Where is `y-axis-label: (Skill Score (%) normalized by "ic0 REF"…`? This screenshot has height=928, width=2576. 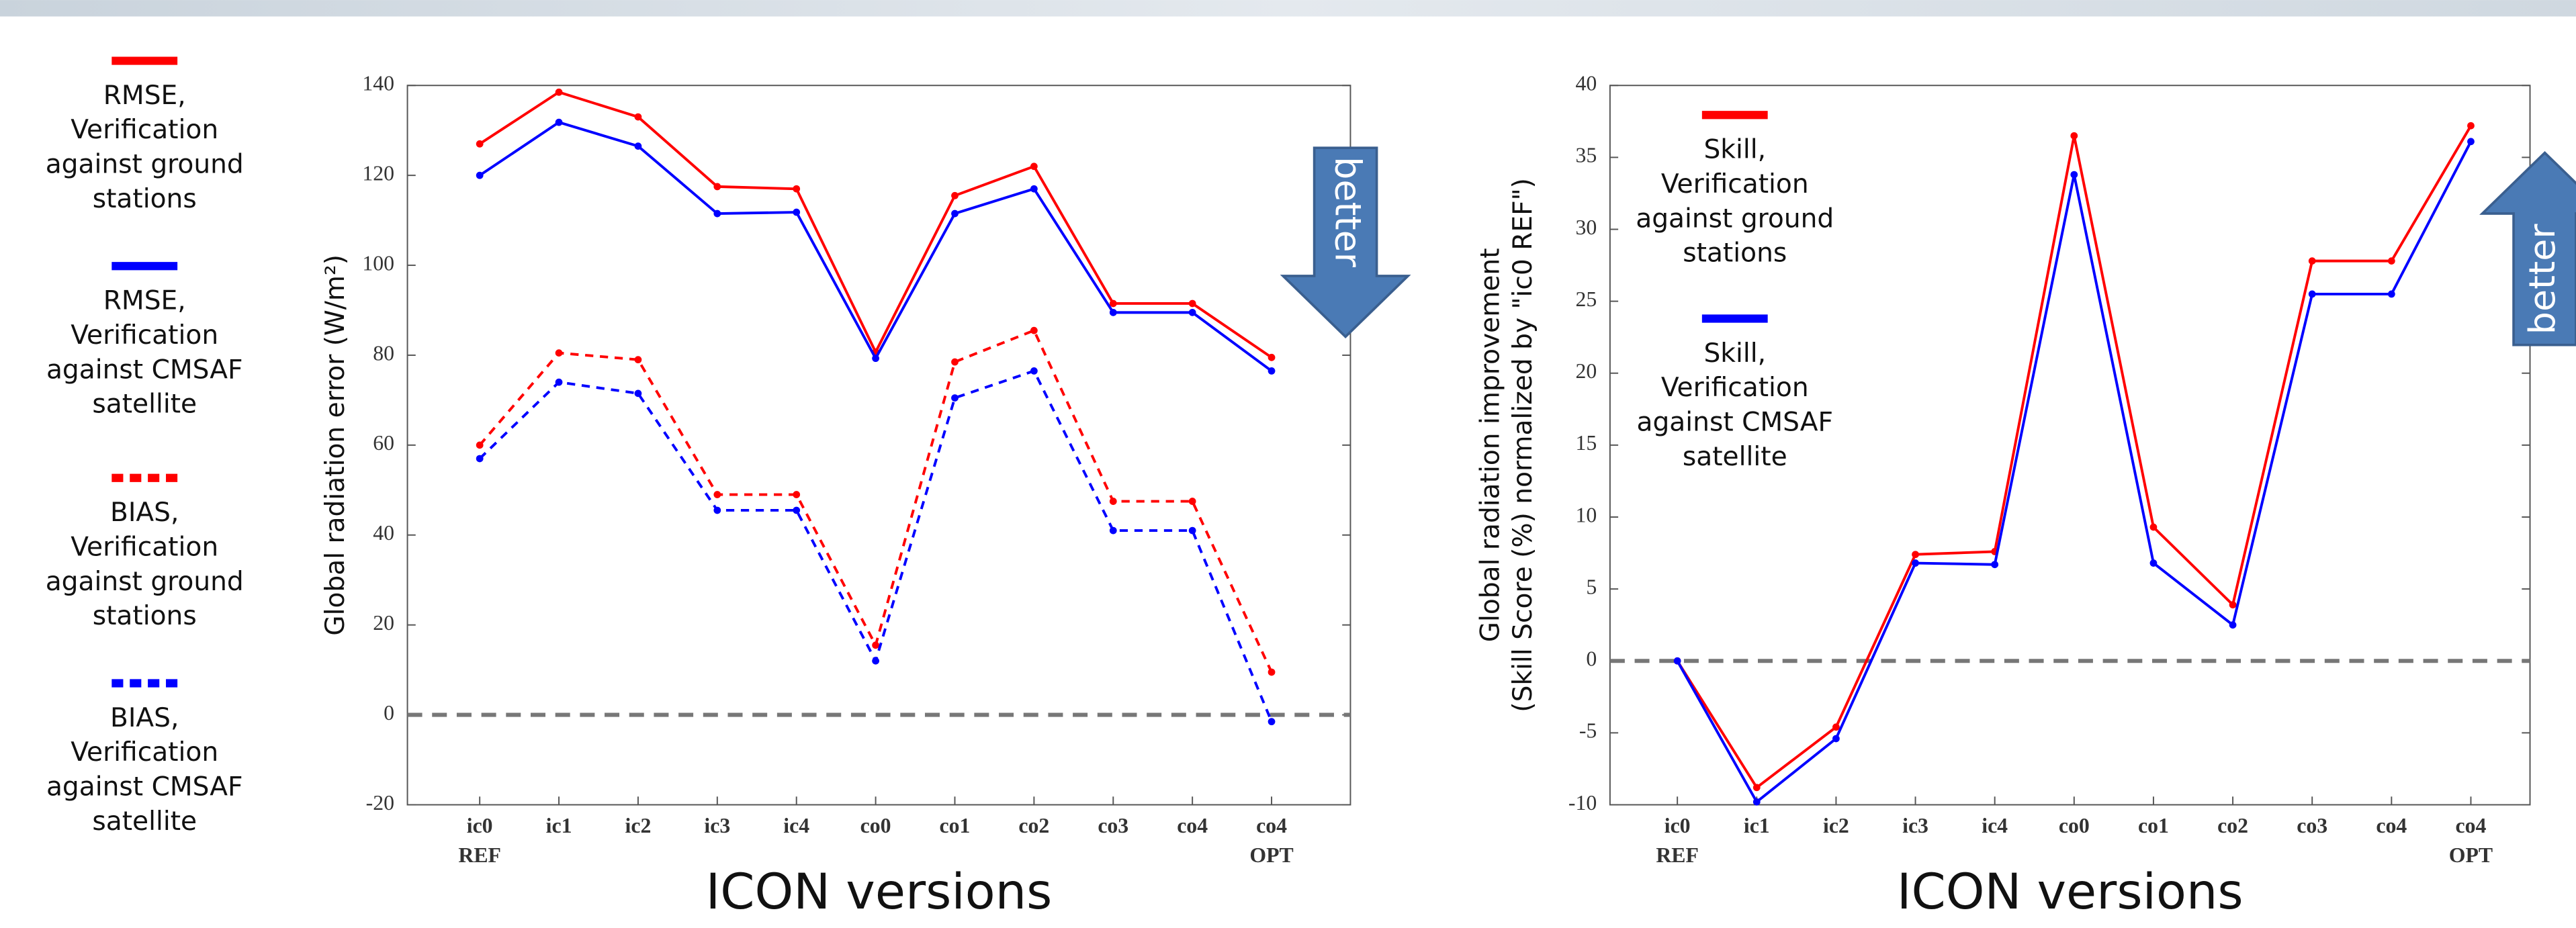 y-axis-label: (Skill Score (%) normalized by "ic0 REF"… is located at coordinates (1523, 445).